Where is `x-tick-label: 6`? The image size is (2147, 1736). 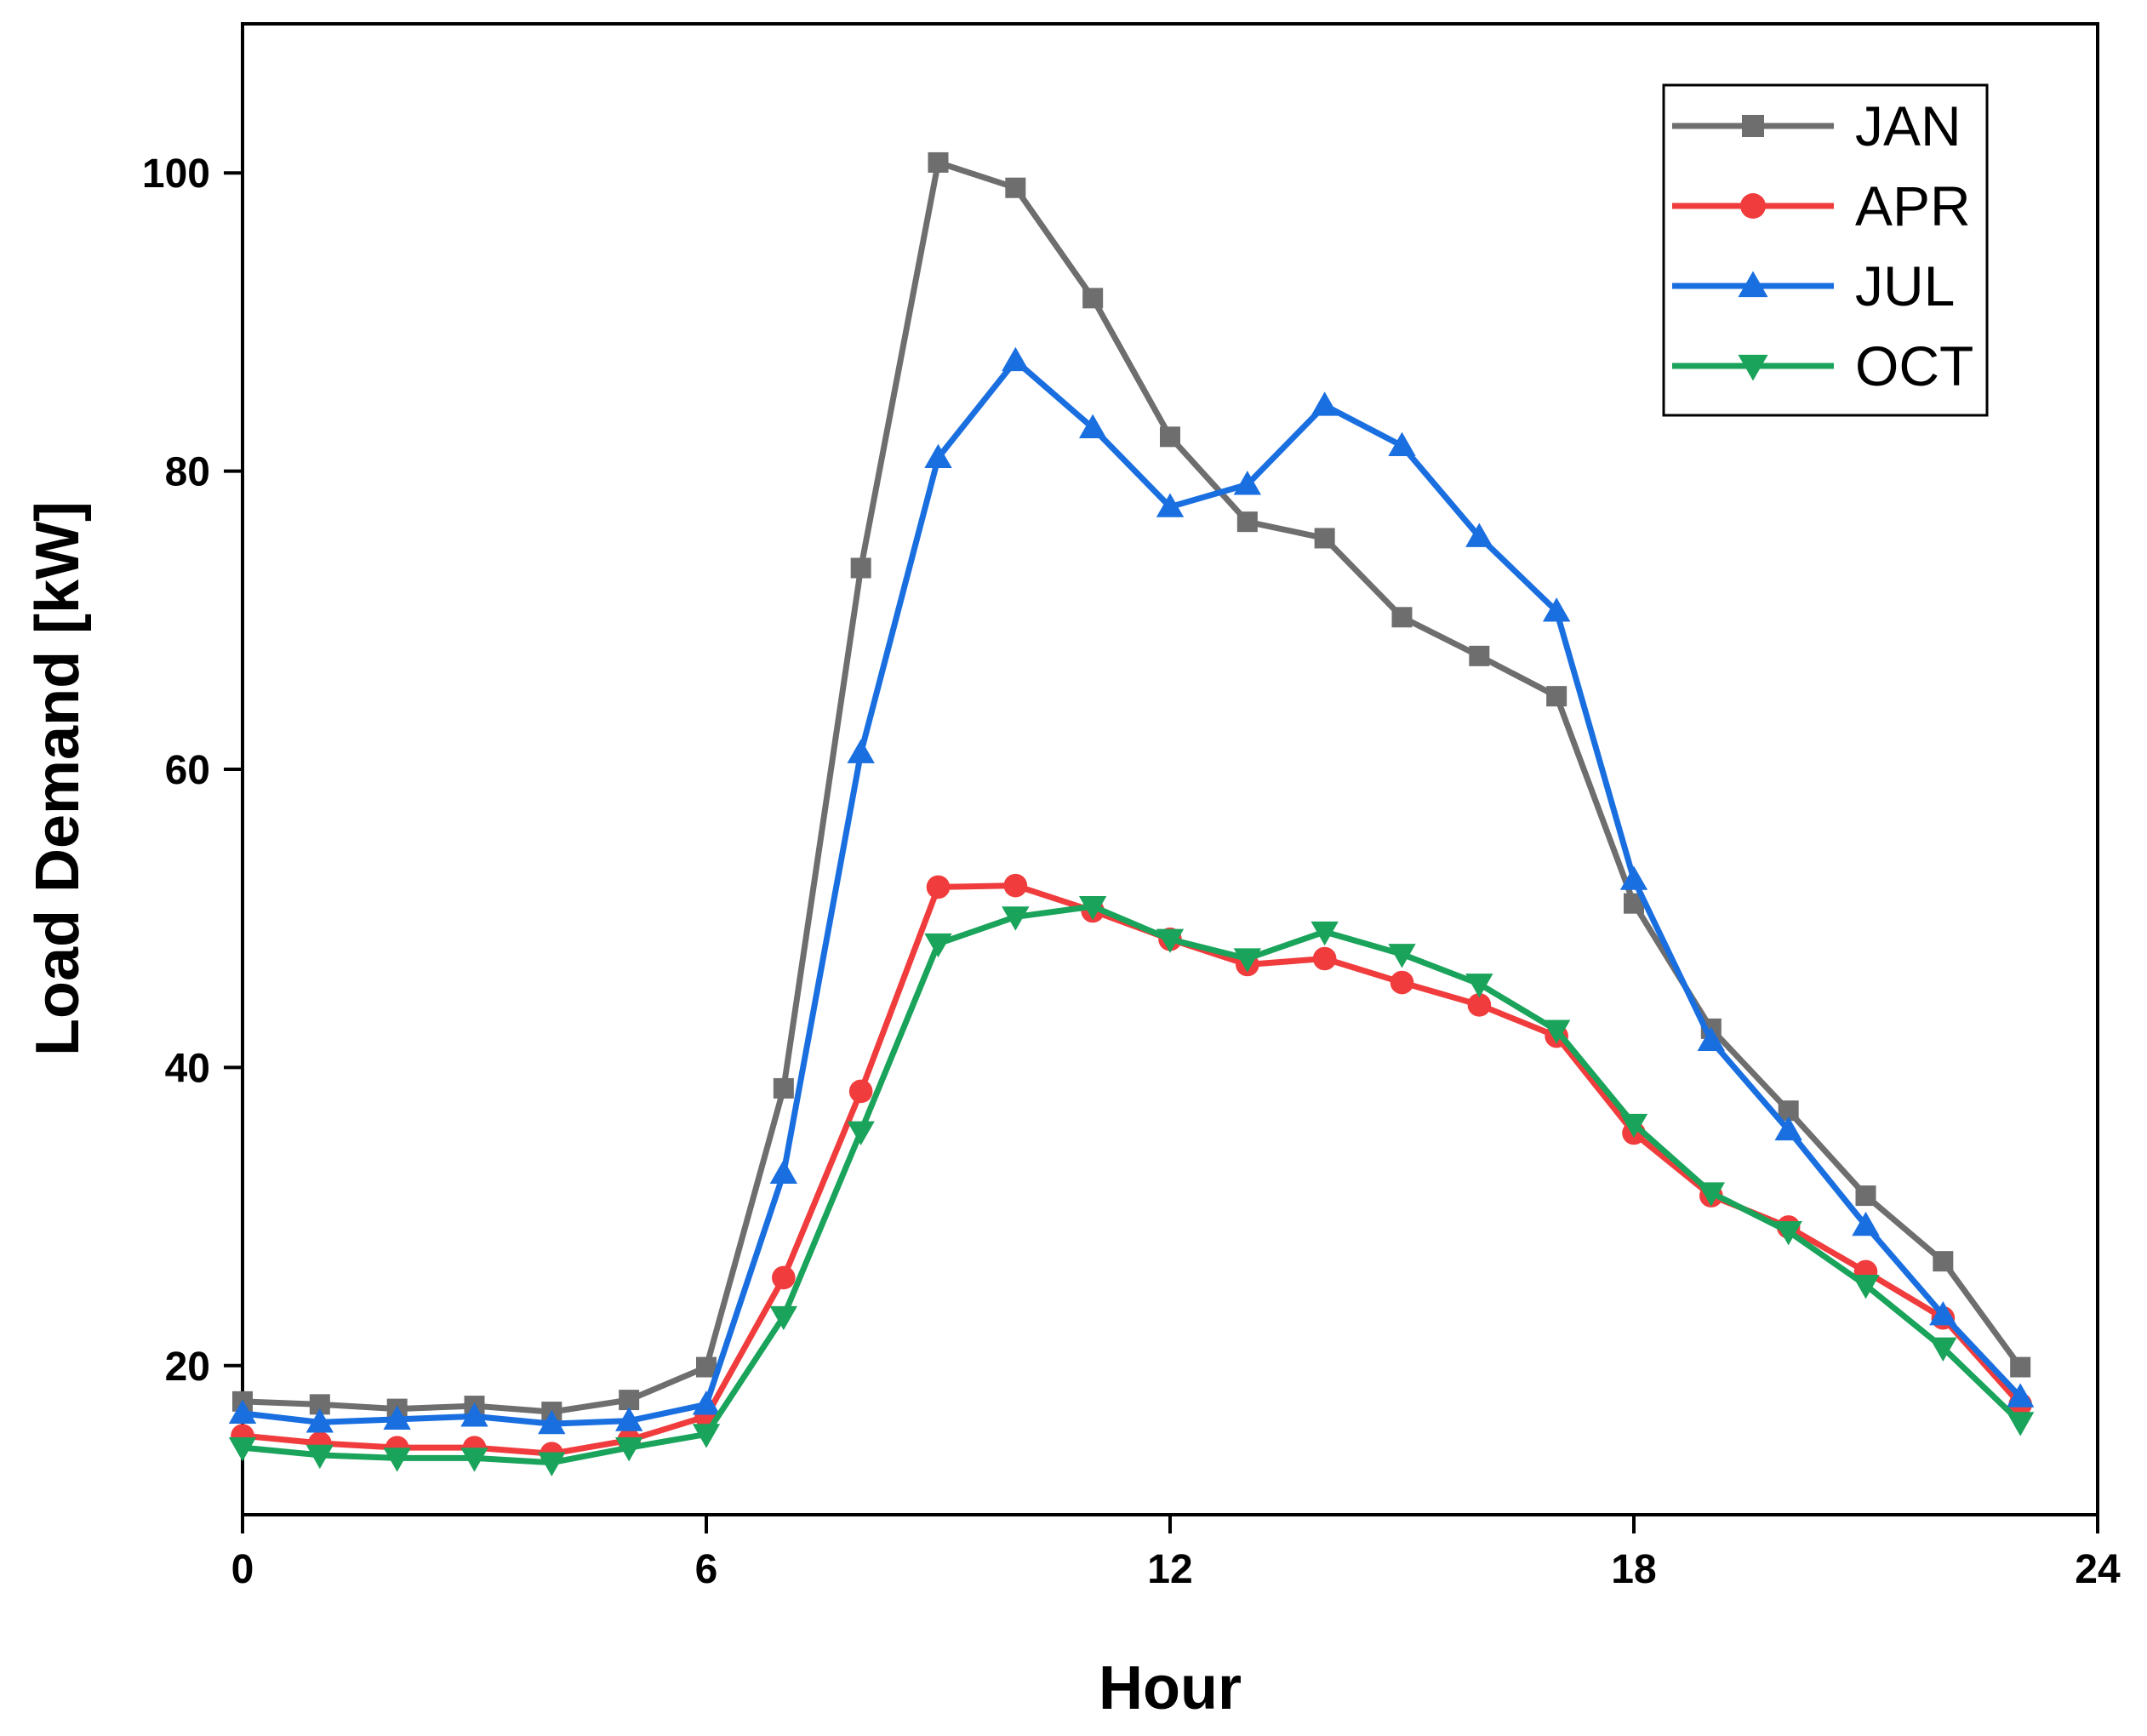 x-tick-label: 6 is located at coordinates (706, 1569).